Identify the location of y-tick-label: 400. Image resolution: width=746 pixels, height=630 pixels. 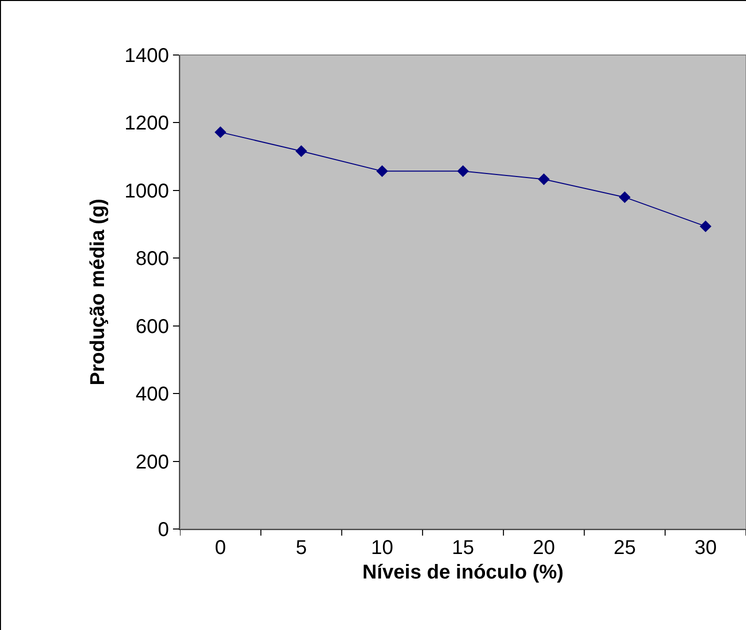
(152, 395).